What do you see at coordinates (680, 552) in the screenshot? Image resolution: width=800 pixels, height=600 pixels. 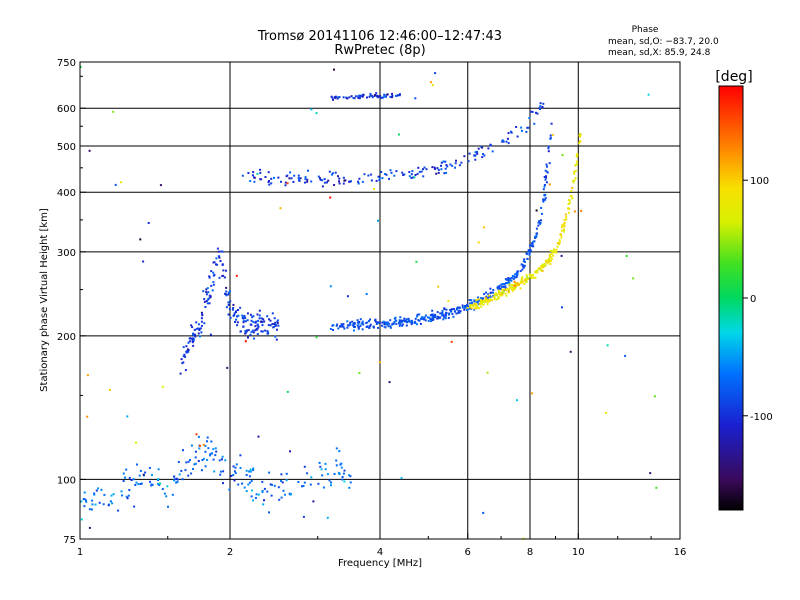 I see `x-tick-label: 16` at bounding box center [680, 552].